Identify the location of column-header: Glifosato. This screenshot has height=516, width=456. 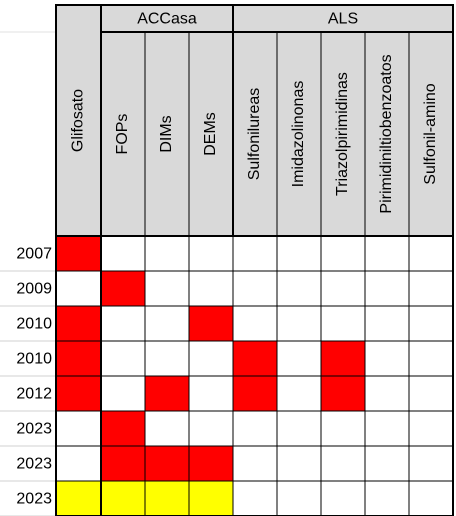
(78, 120).